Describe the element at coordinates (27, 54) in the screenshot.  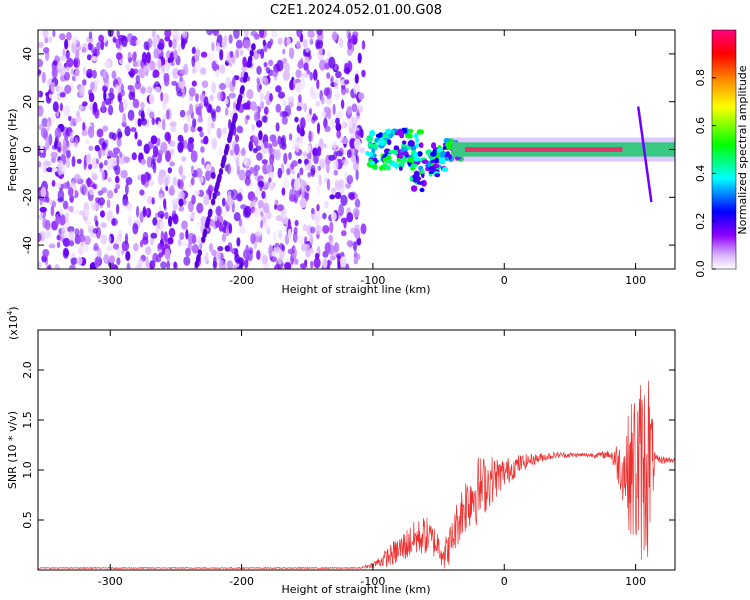
I see `y-tick-label: 40` at that location.